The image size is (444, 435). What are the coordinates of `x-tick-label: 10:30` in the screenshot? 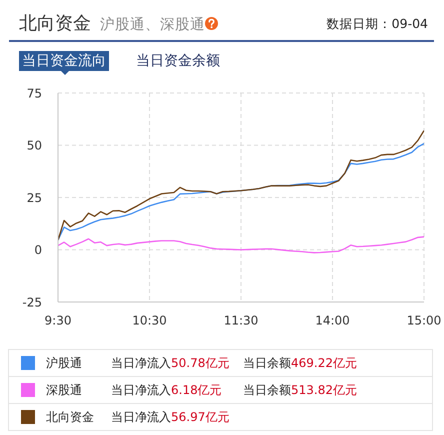 It's located at (149, 321).